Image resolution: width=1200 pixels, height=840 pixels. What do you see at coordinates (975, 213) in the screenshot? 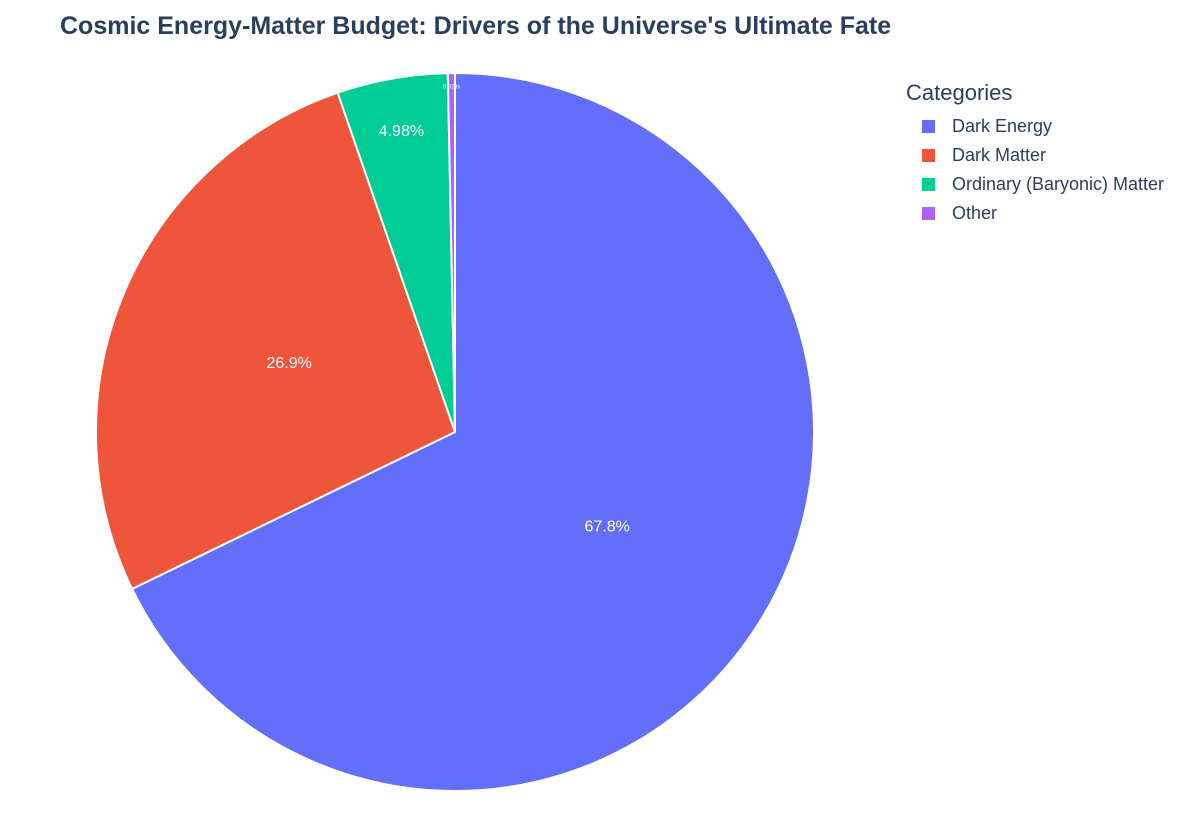
I see `legend-label: Other` at bounding box center [975, 213].